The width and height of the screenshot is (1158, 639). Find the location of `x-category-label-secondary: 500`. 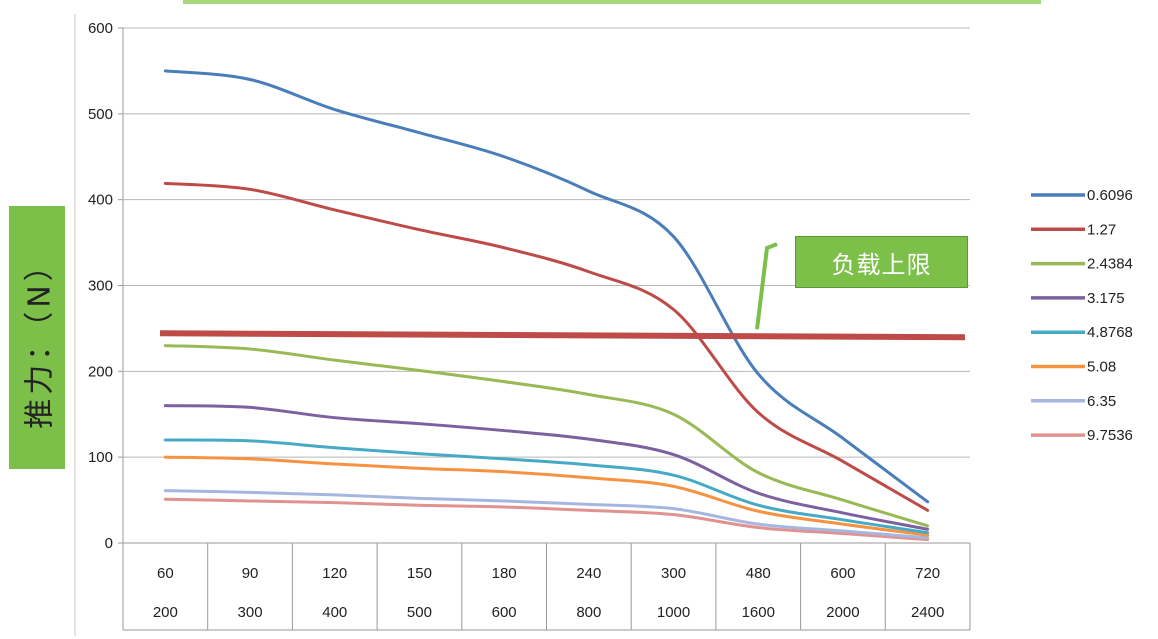

x-category-label-secondary: 500 is located at coordinates (419, 612).